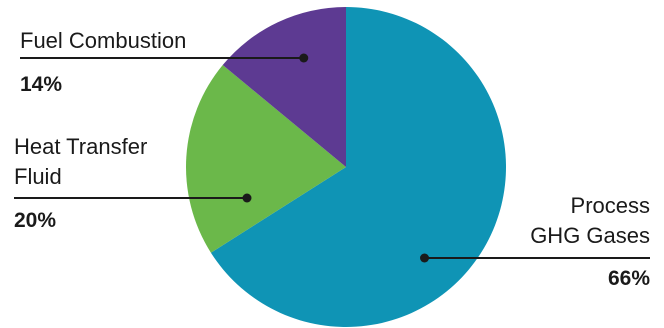  What do you see at coordinates (304, 58) in the screenshot?
I see `leader-dot-fuel-combustion` at bounding box center [304, 58].